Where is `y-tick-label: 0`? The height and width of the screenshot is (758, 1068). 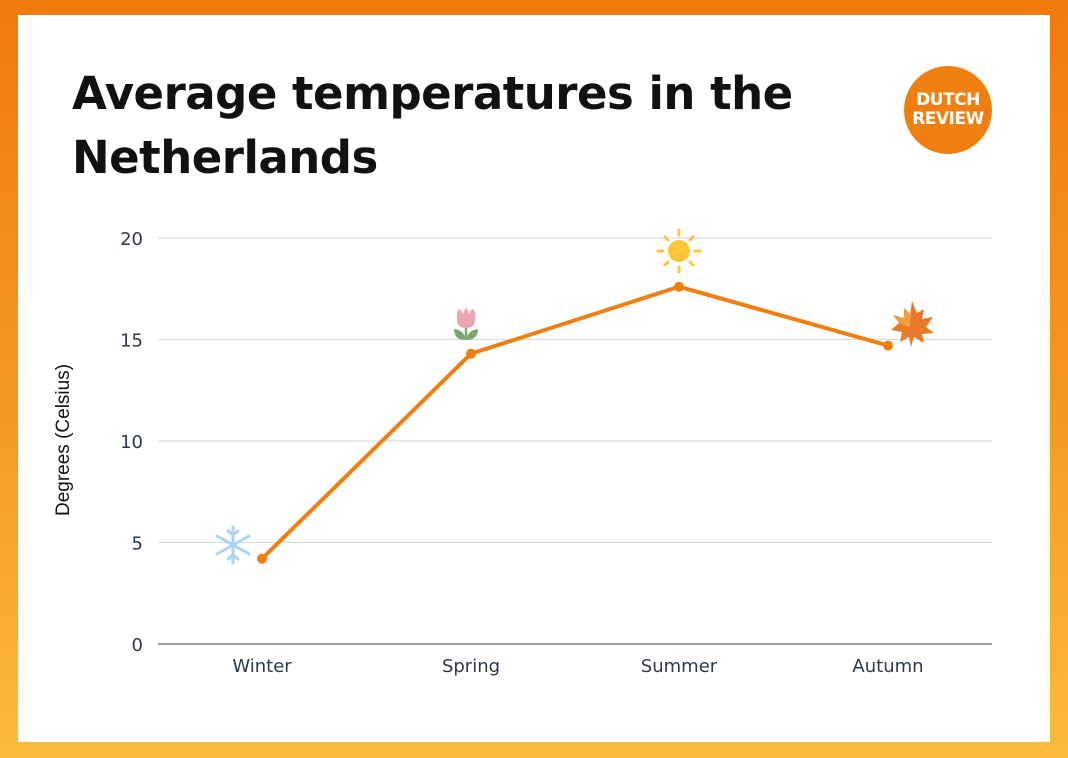 y-tick-label: 0 is located at coordinates (137, 645).